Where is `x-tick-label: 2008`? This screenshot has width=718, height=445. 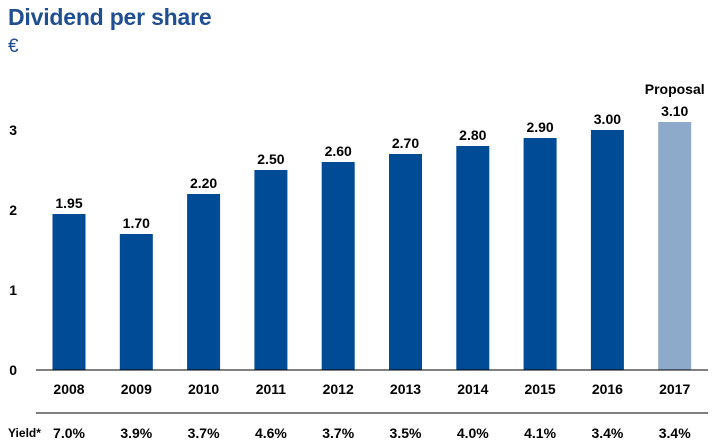 x-tick-label: 2008 is located at coordinates (68, 389).